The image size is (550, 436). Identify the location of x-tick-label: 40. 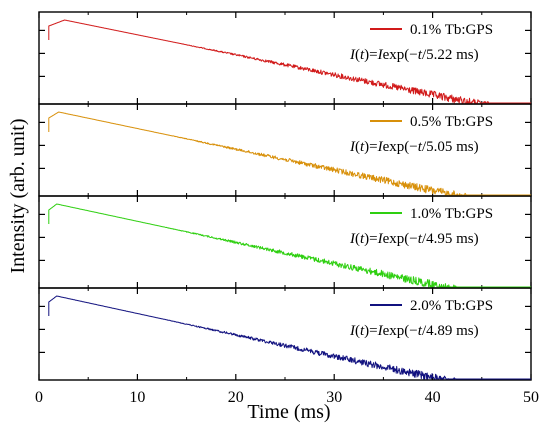
(433, 397).